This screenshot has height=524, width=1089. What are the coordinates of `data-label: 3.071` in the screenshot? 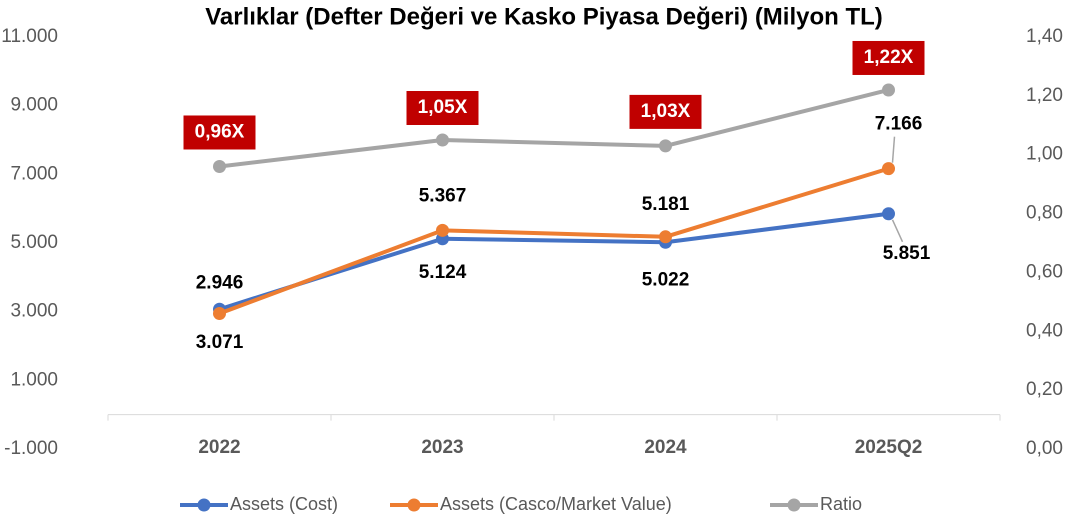 It's located at (220, 342).